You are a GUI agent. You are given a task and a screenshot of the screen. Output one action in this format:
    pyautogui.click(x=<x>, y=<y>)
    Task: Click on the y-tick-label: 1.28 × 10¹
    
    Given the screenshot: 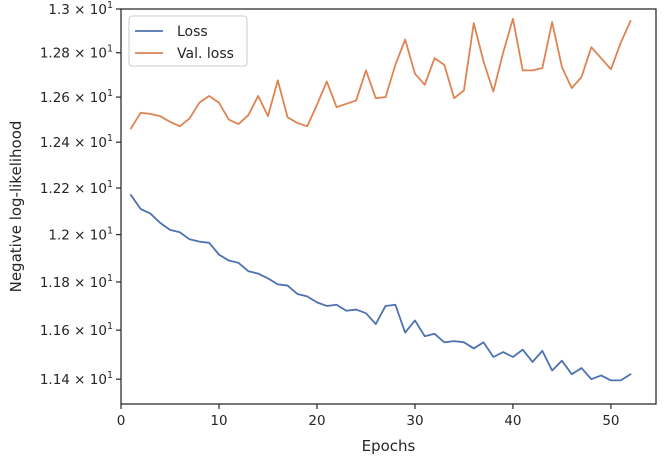 What is the action you would take?
    pyautogui.click(x=76, y=53)
    